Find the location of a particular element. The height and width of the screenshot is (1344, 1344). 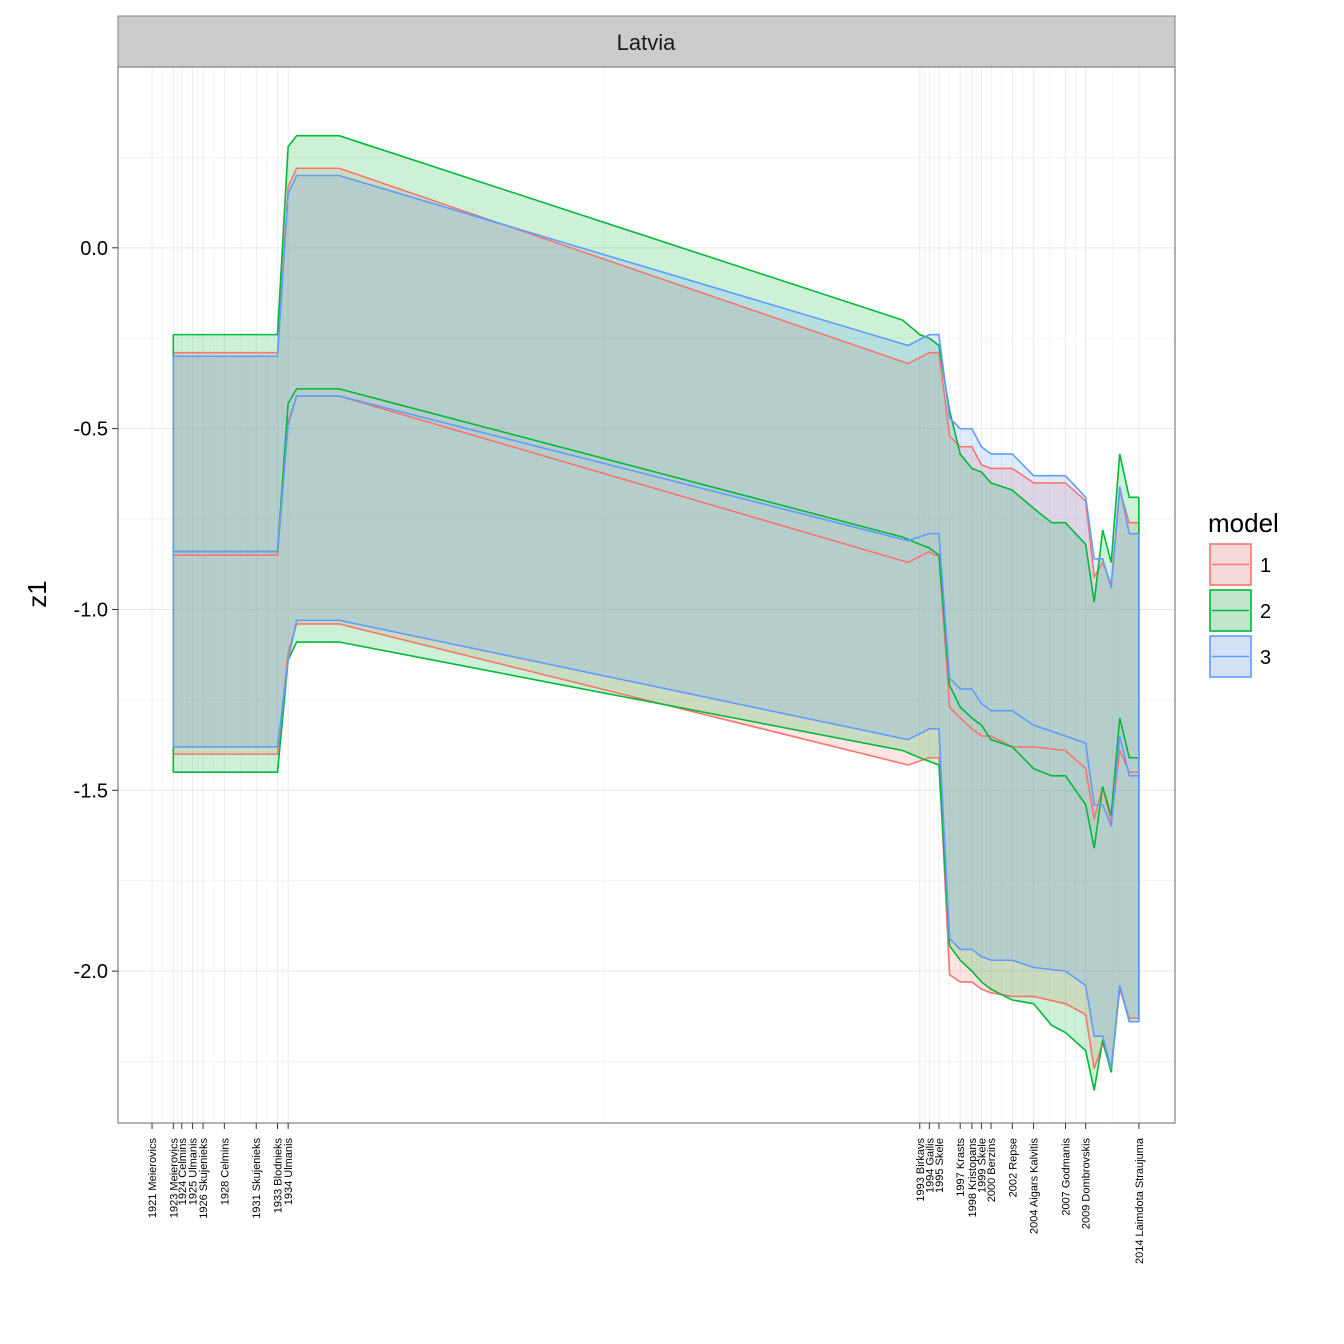

x-tick-label: 1925 Ulmanis is located at coordinates (193, 1172).